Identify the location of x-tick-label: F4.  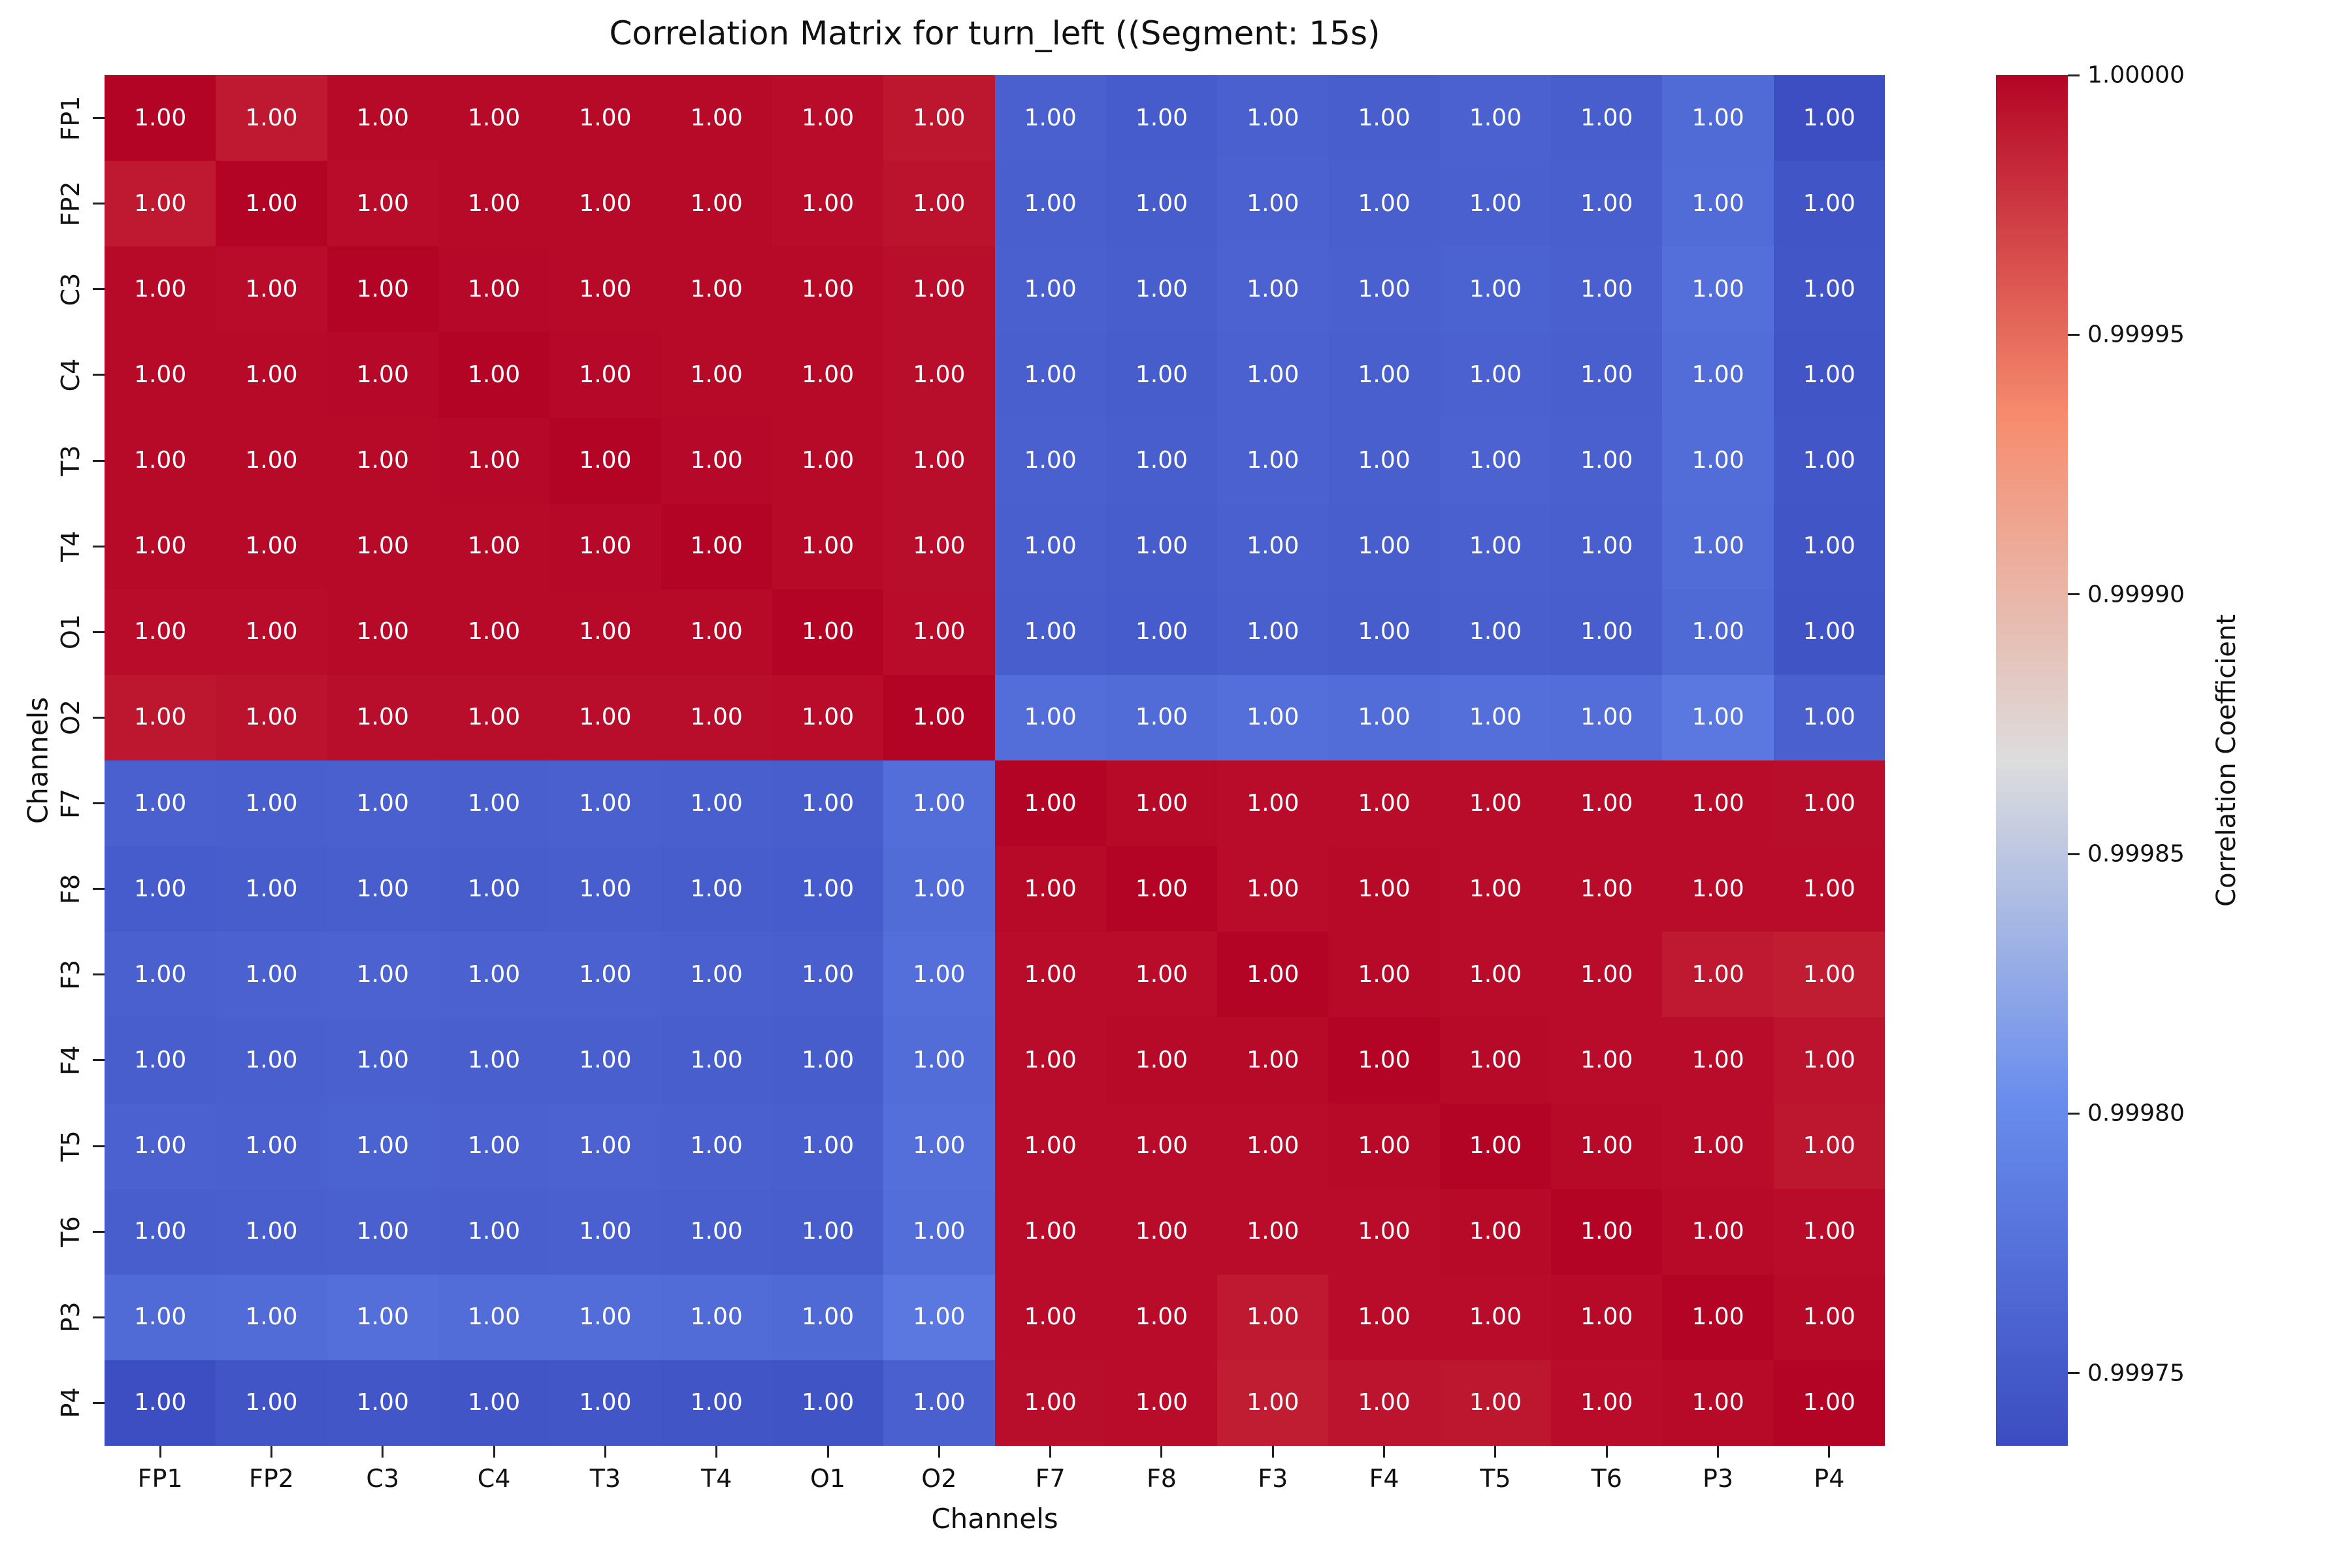
(1384, 1478).